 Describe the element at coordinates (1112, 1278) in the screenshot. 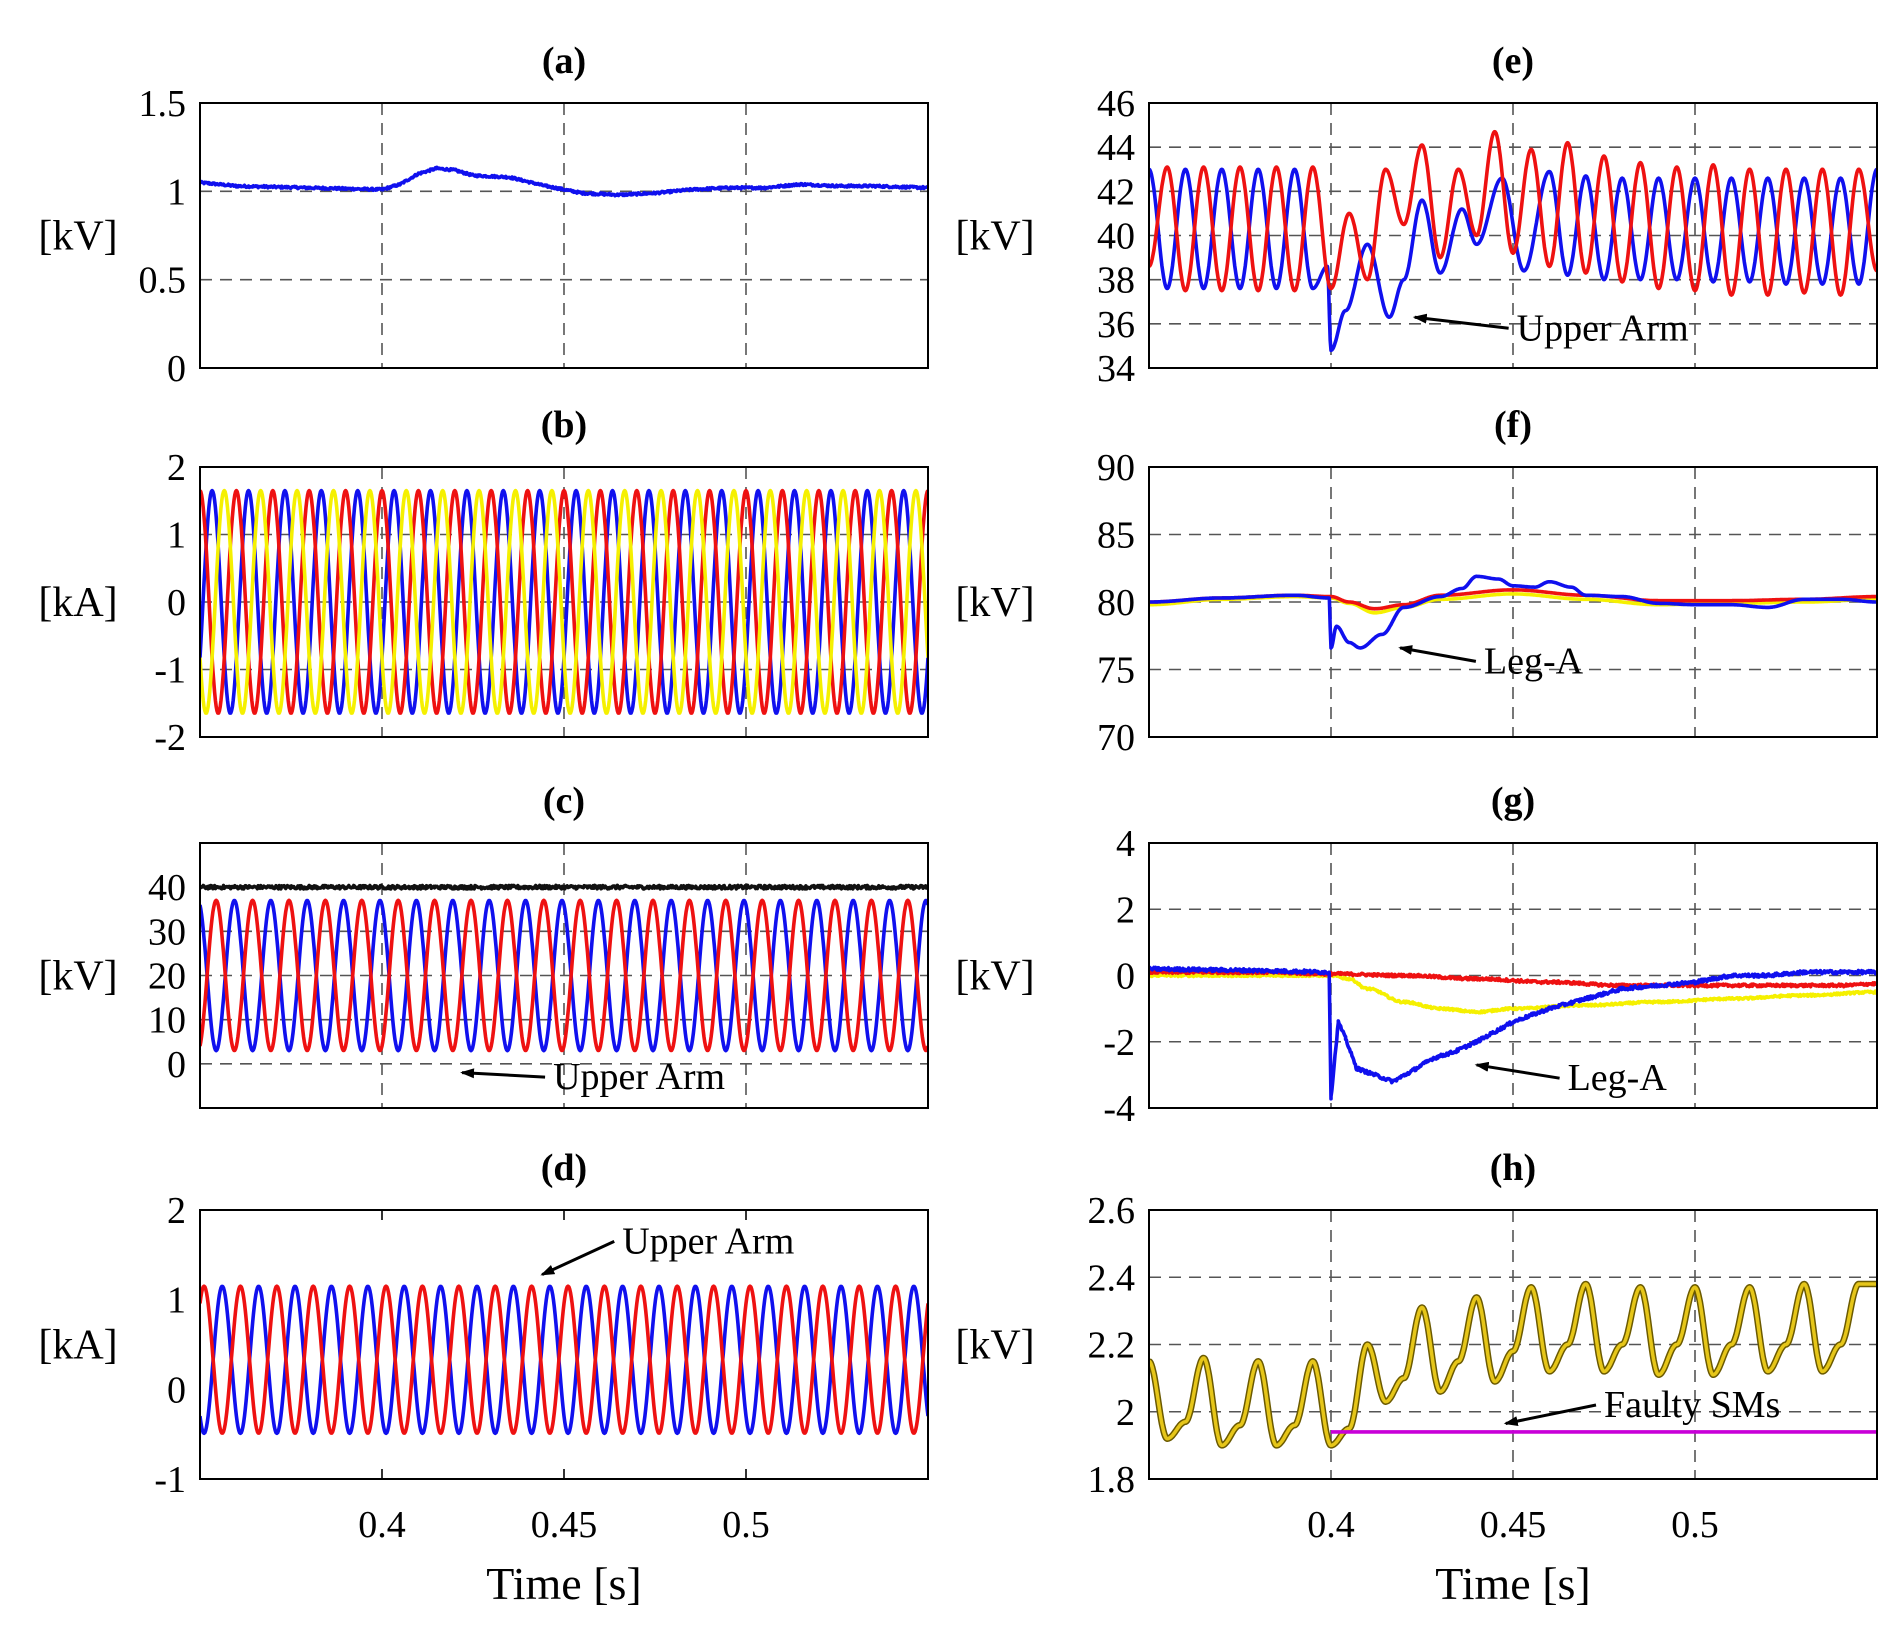

I see `y-tick-label: 2.4` at that location.